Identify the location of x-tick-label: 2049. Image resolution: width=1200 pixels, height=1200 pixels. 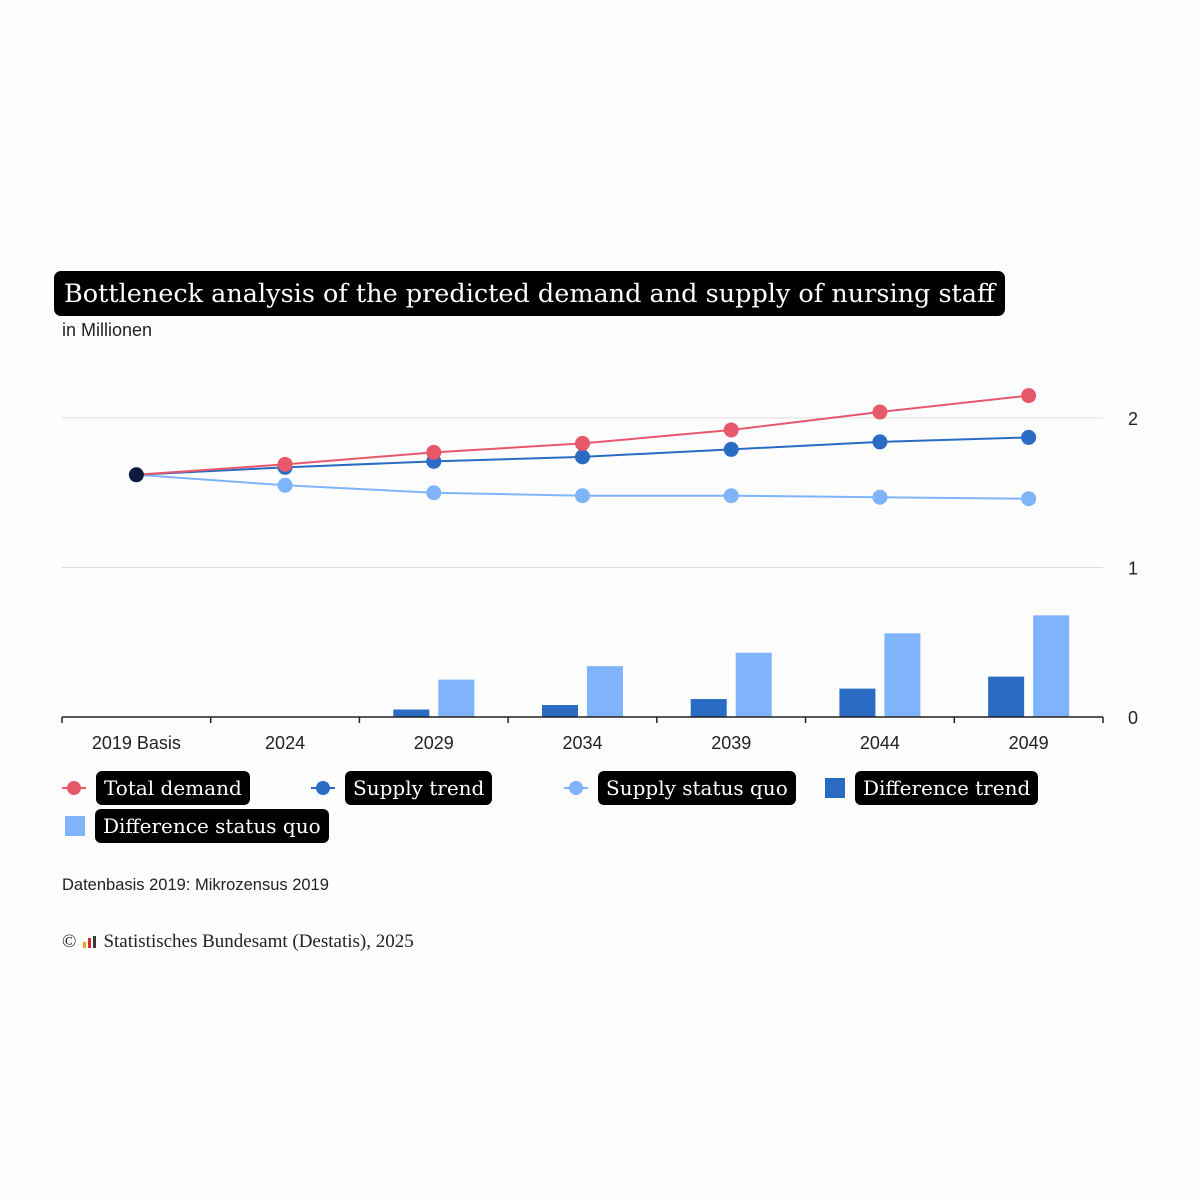
(1029, 743).